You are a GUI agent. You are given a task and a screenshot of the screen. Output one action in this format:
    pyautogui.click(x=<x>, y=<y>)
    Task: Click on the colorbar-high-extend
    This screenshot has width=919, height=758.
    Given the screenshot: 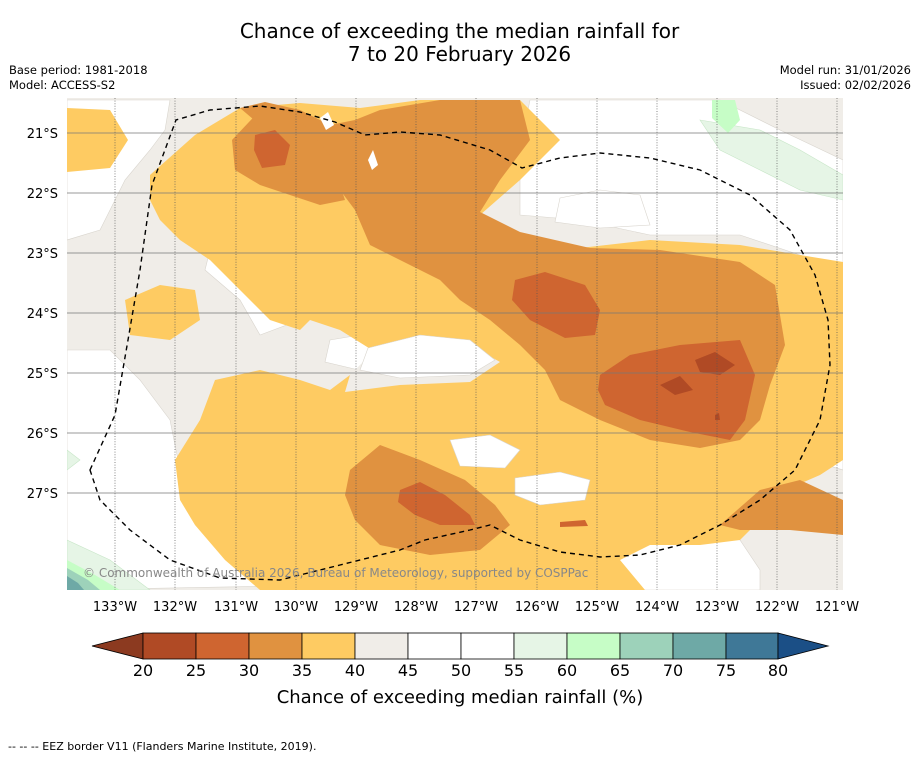 What is the action you would take?
    pyautogui.click(x=803, y=646)
    